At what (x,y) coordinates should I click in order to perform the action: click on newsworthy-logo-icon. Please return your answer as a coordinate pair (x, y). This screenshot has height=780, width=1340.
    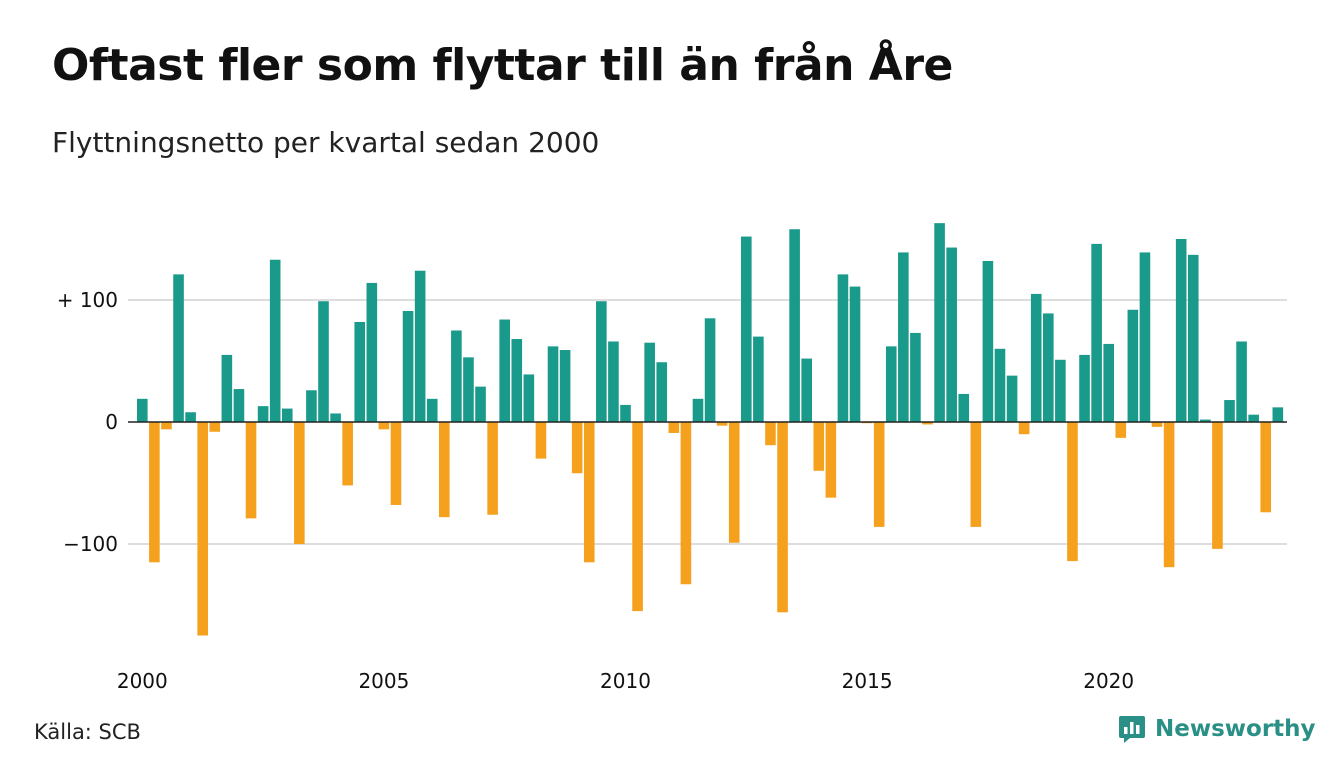
    Looking at the image, I should click on (1132, 729).